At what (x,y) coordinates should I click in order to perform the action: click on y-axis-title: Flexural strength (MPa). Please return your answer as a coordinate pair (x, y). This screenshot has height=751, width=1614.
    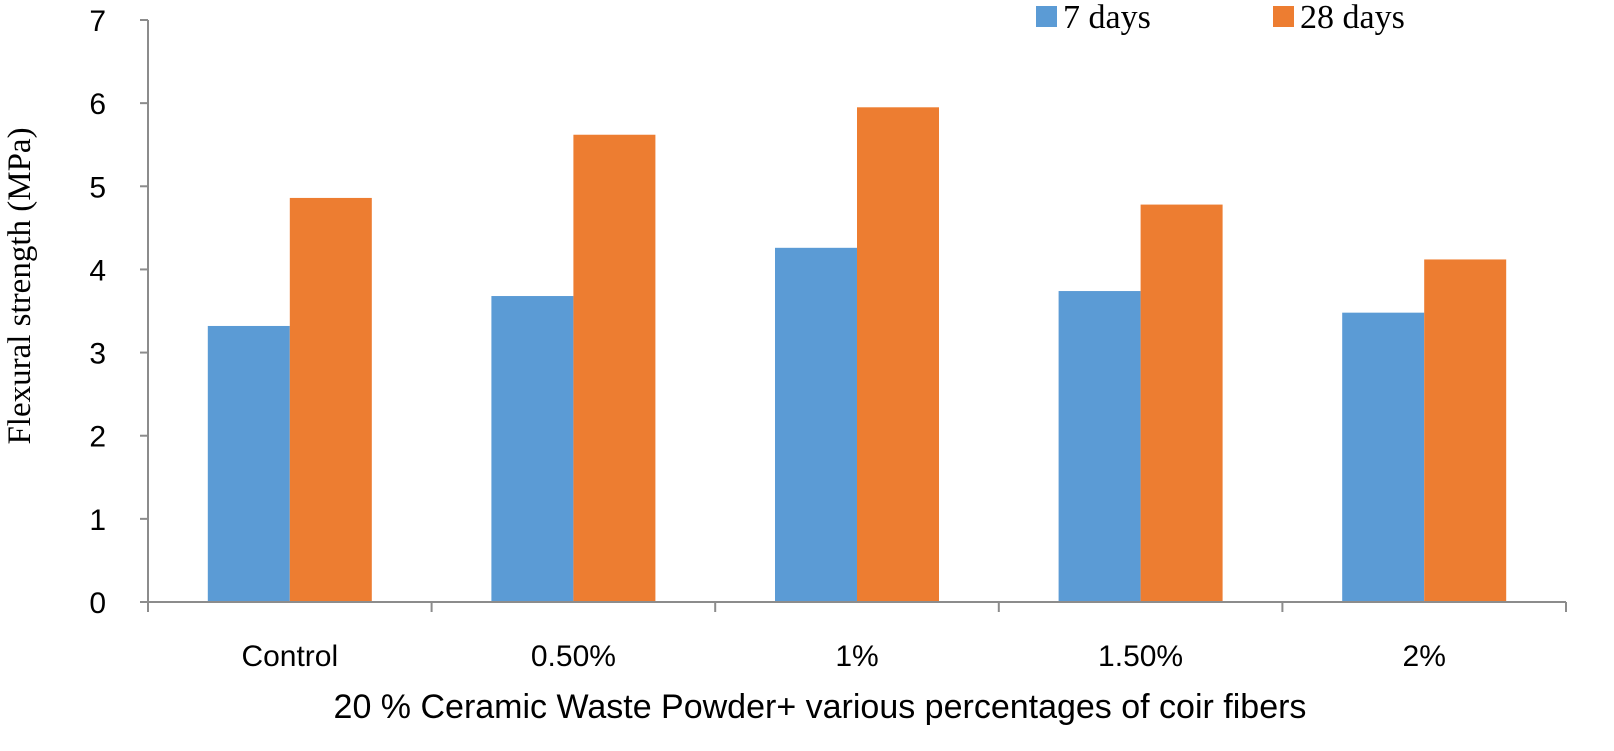
    Looking at the image, I should click on (20, 285).